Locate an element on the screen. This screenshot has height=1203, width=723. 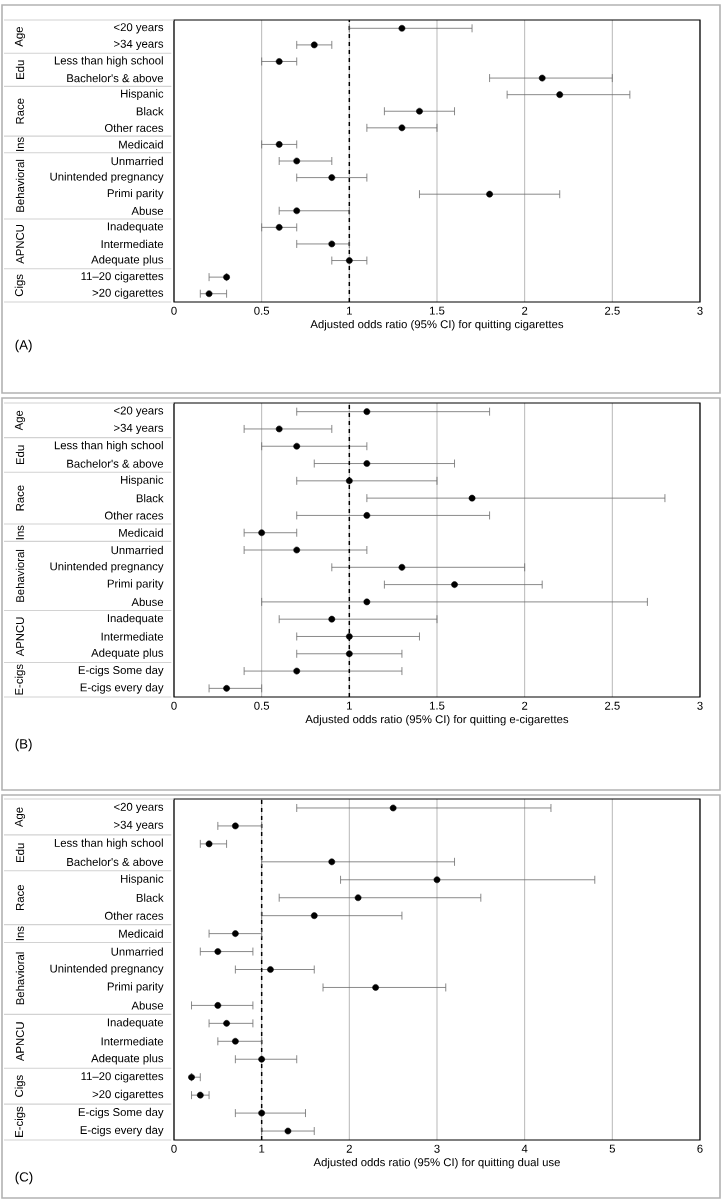
y-tick-label: >20 cigarettes is located at coordinates (128, 293).